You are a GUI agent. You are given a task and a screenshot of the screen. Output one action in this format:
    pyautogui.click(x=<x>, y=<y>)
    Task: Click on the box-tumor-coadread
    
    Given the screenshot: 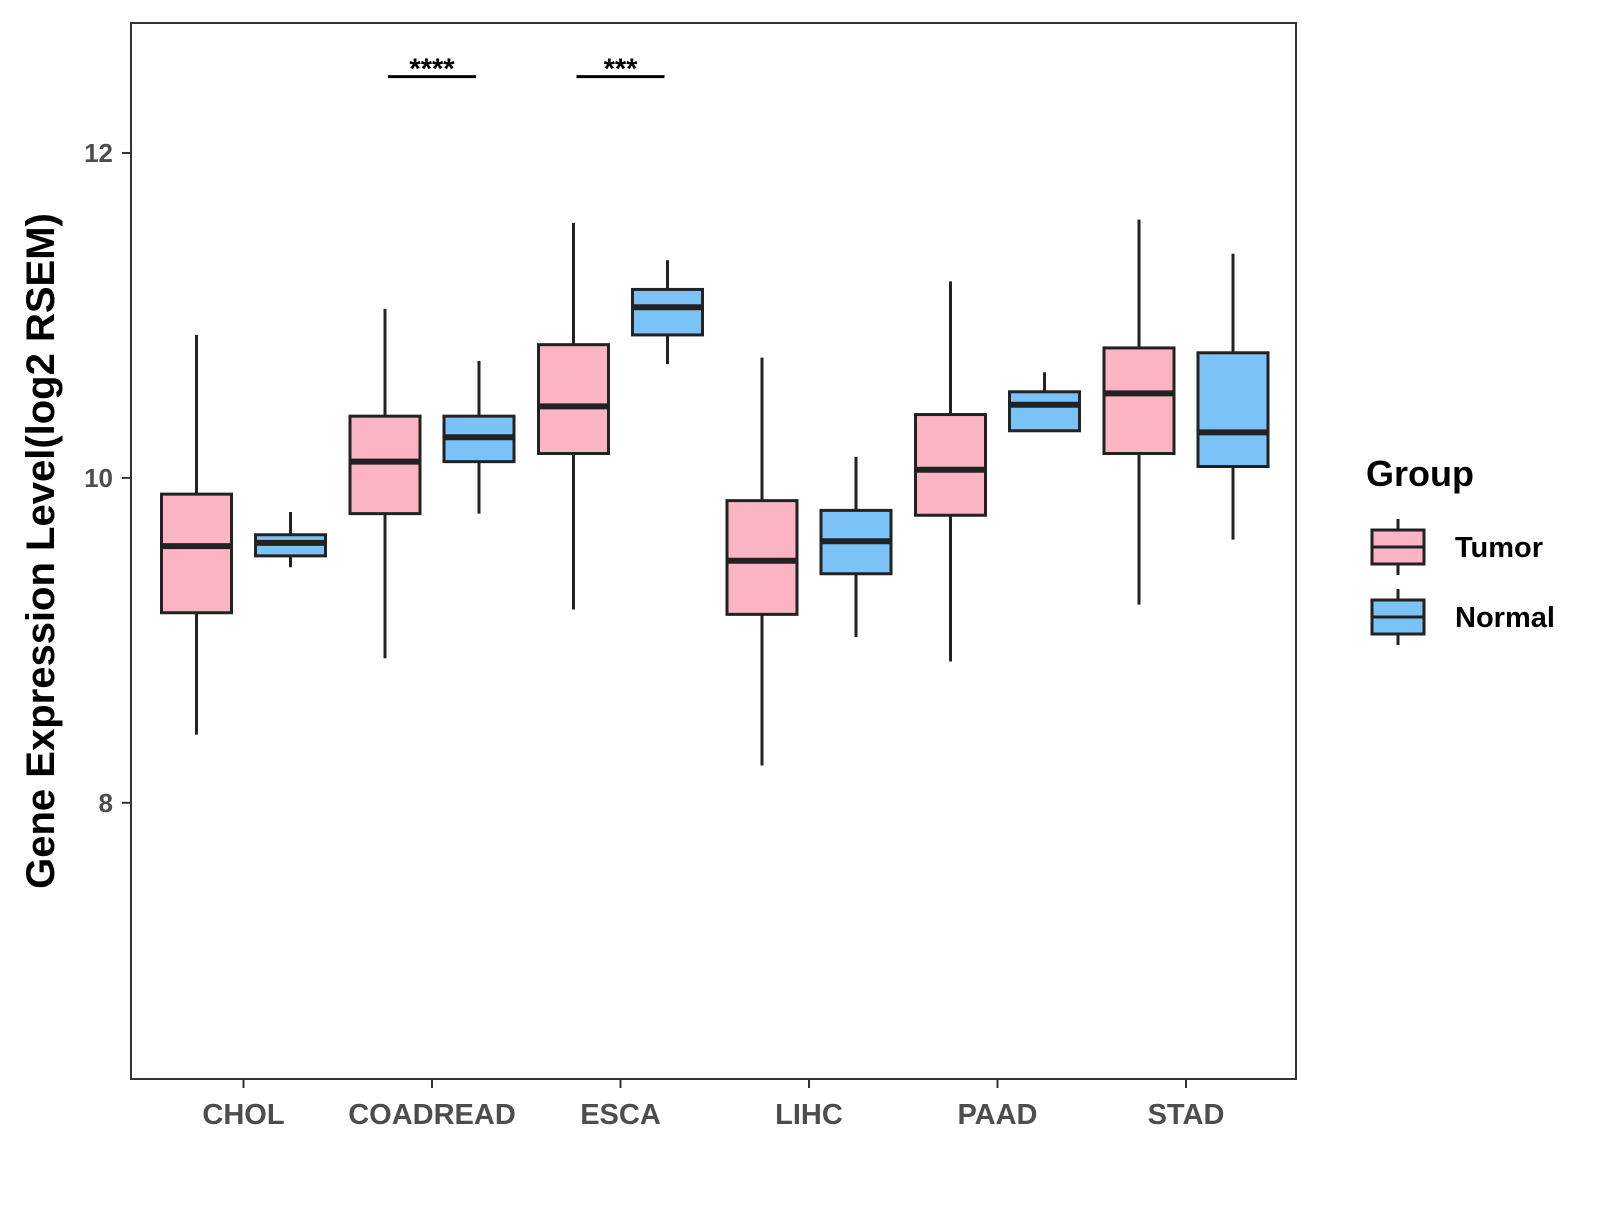 What is the action you would take?
    pyautogui.click(x=385, y=483)
    